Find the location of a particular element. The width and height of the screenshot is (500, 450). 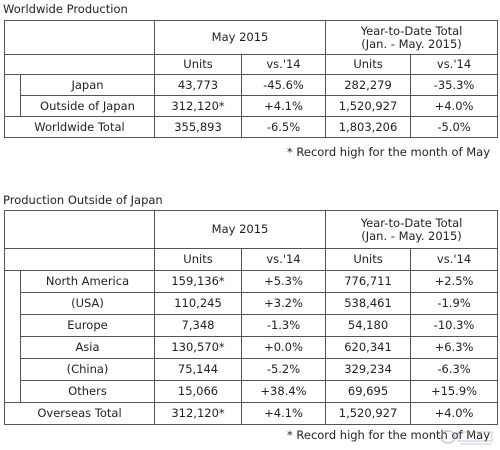

ytd-units-cell: 776,711 is located at coordinates (368, 281).